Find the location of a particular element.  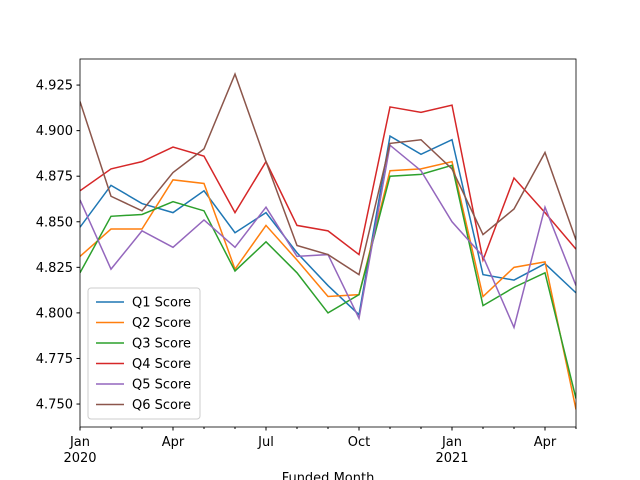

y-tick-label: 4.800 is located at coordinates (54, 313).